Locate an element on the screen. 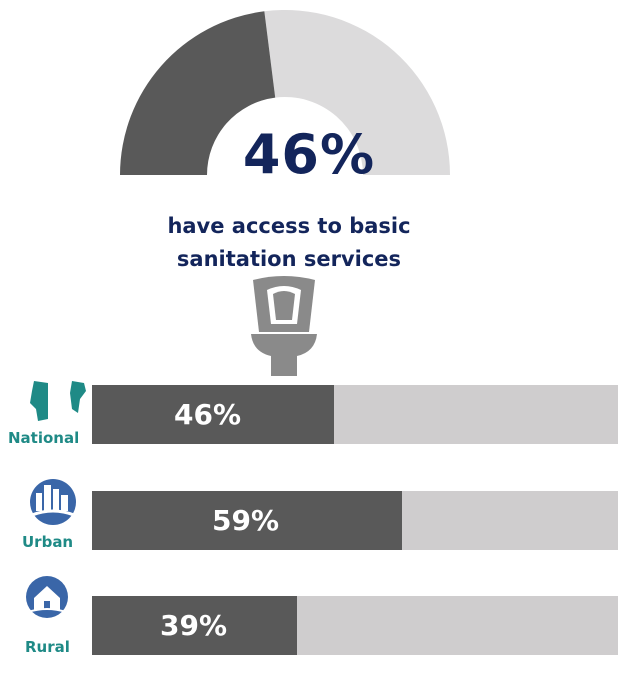 The image size is (618, 681). bar-value-urban: 59% is located at coordinates (246, 520).